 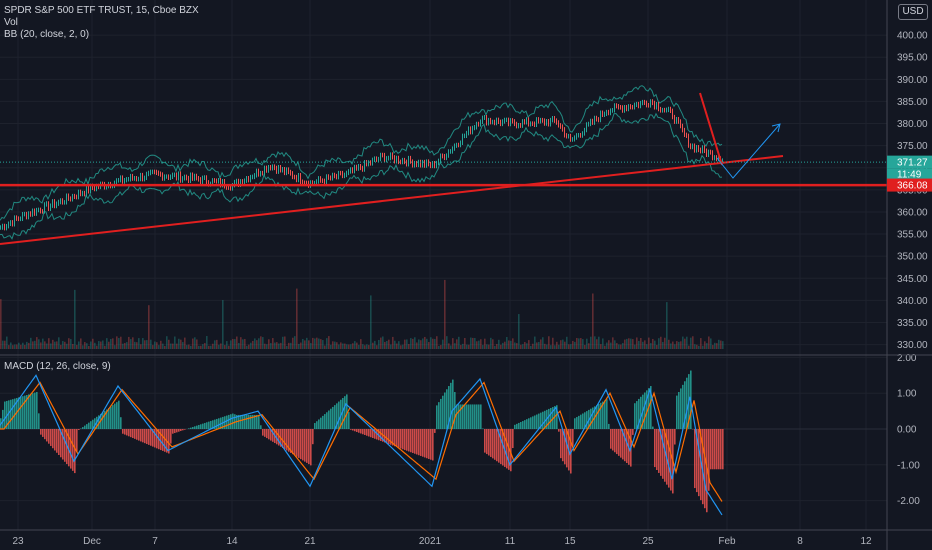 I want to click on volume-legend: Vol, so click(x=11, y=22).